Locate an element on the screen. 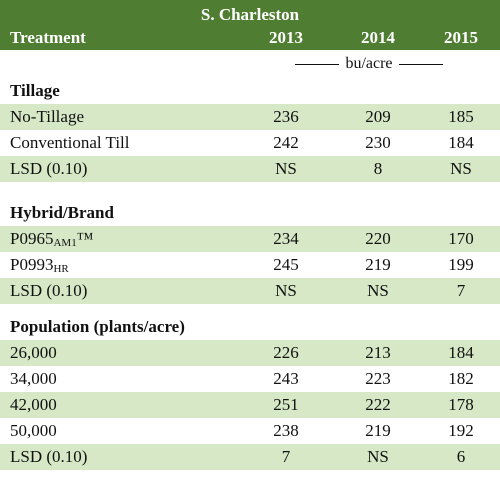 The width and height of the screenshot is (500, 483). table-row: 50,000 238 219 192 is located at coordinates (250, 431).